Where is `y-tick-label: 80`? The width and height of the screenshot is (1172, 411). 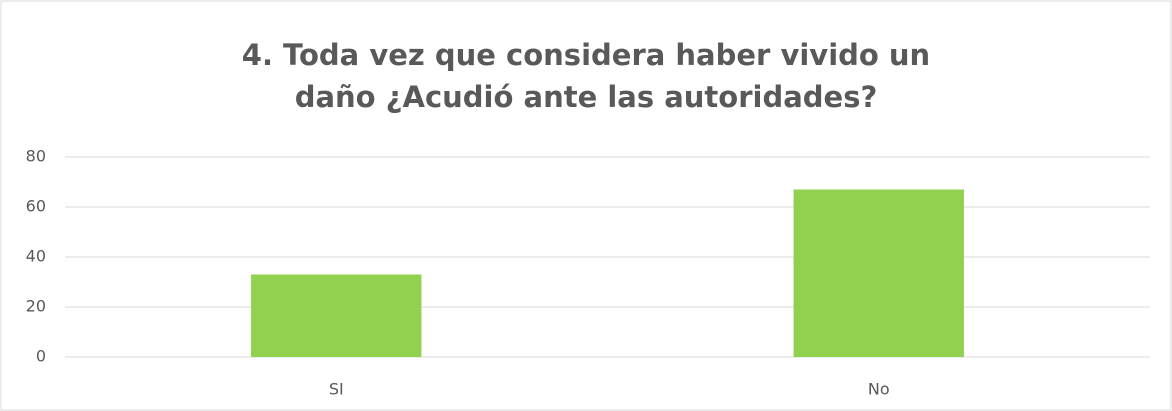
y-tick-label: 80 is located at coordinates (36, 156).